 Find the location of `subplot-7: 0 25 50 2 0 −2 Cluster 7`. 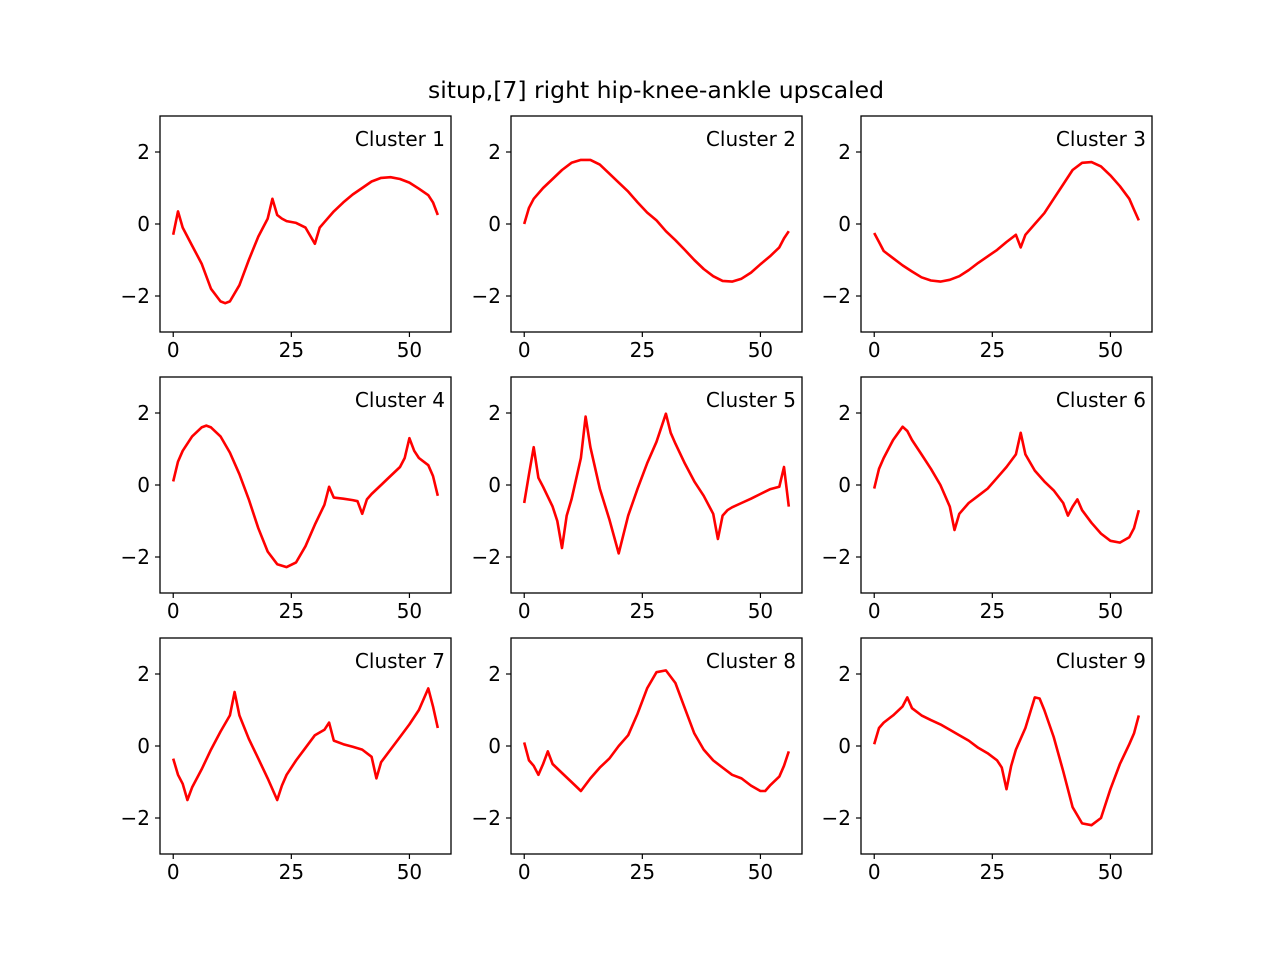

subplot-7: 0 25 50 2 0 −2 Cluster 7 is located at coordinates (286, 760).